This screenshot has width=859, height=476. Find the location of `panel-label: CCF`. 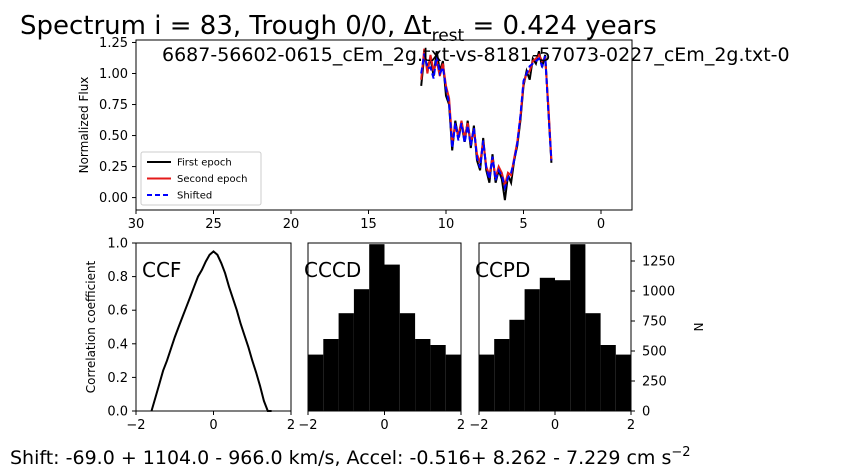

panel-label: CCF is located at coordinates (161, 270).